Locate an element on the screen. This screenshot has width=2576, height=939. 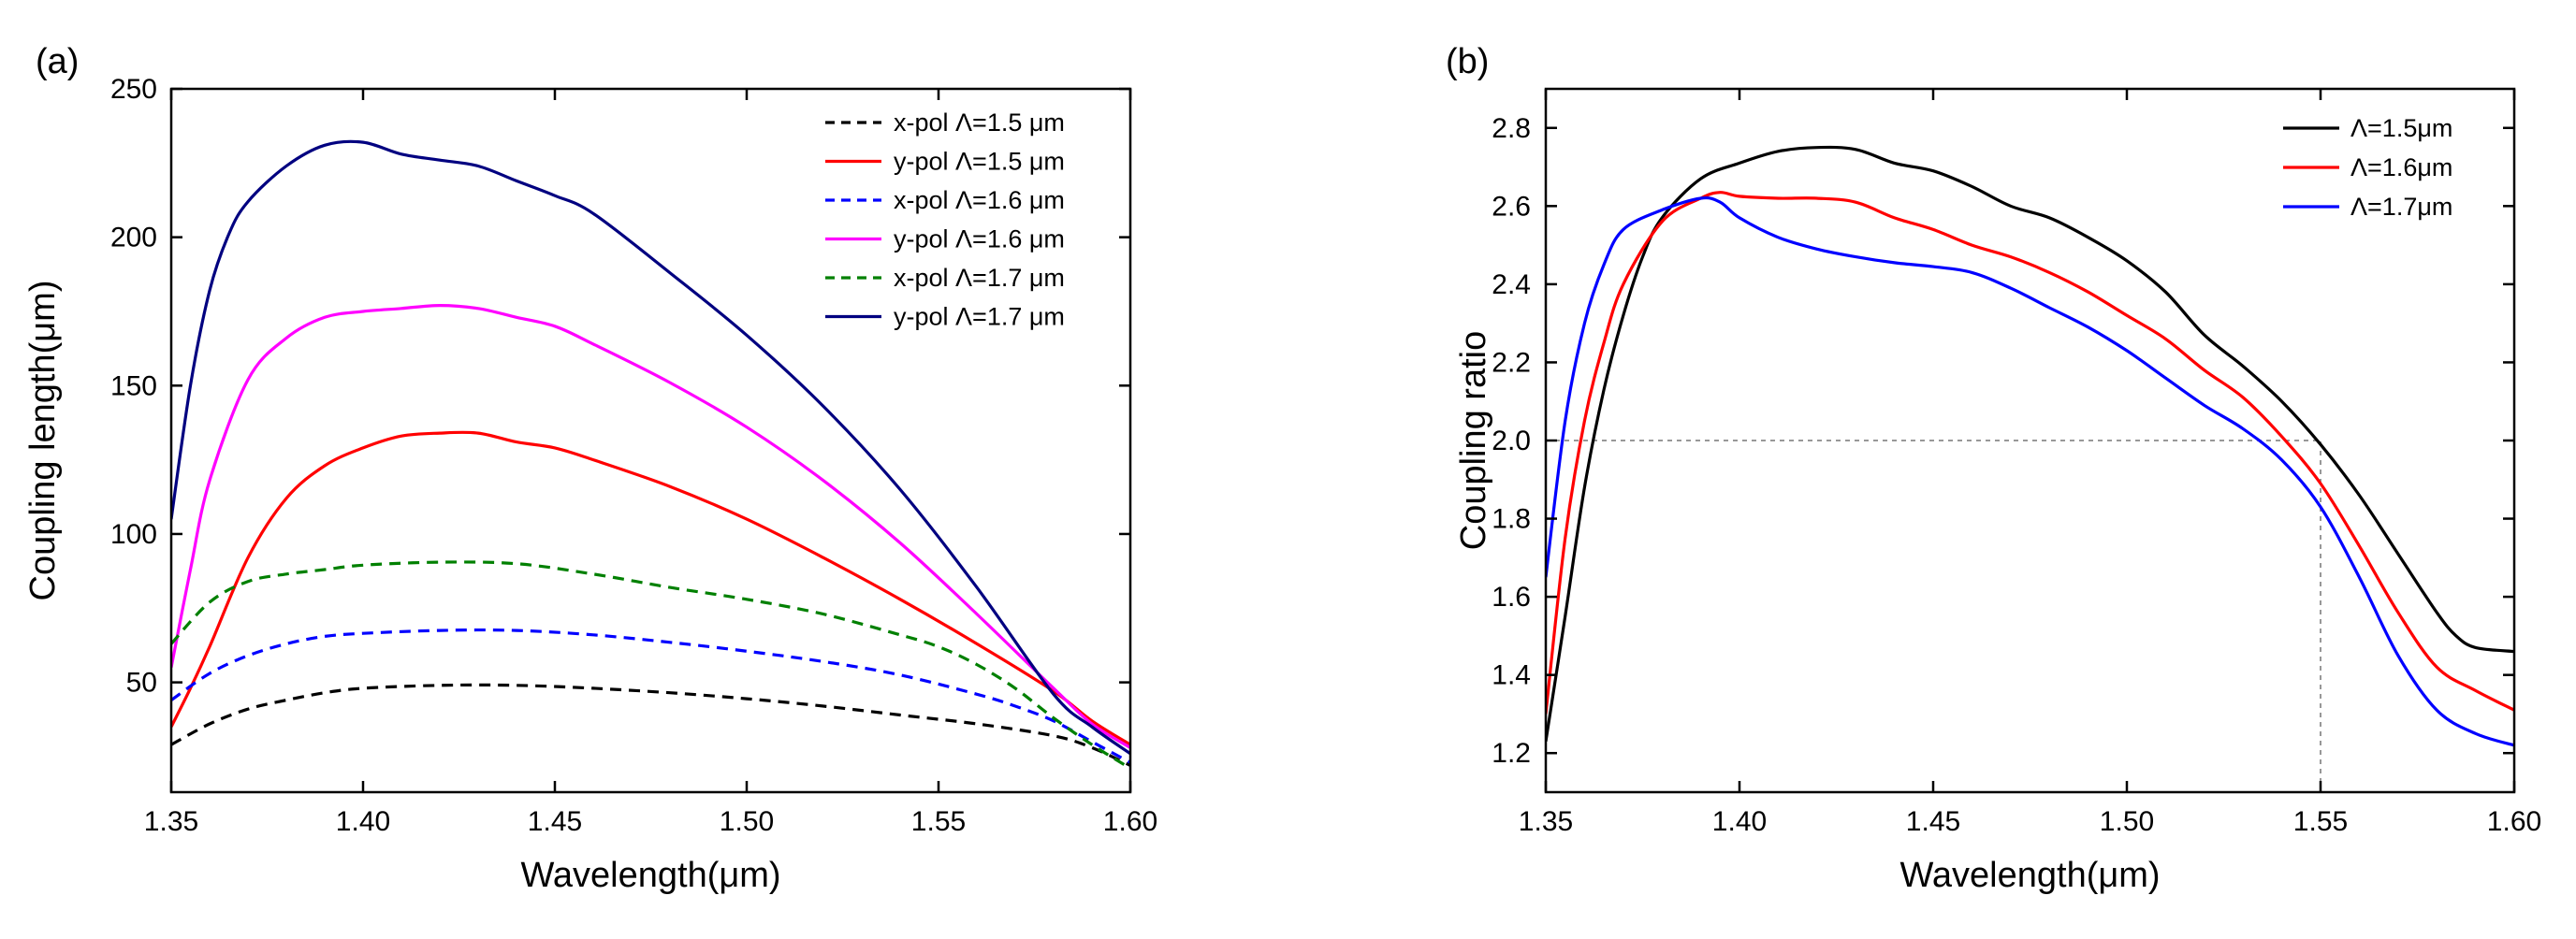
legend-label: y-pol Λ=1.5 μm is located at coordinates (979, 162).